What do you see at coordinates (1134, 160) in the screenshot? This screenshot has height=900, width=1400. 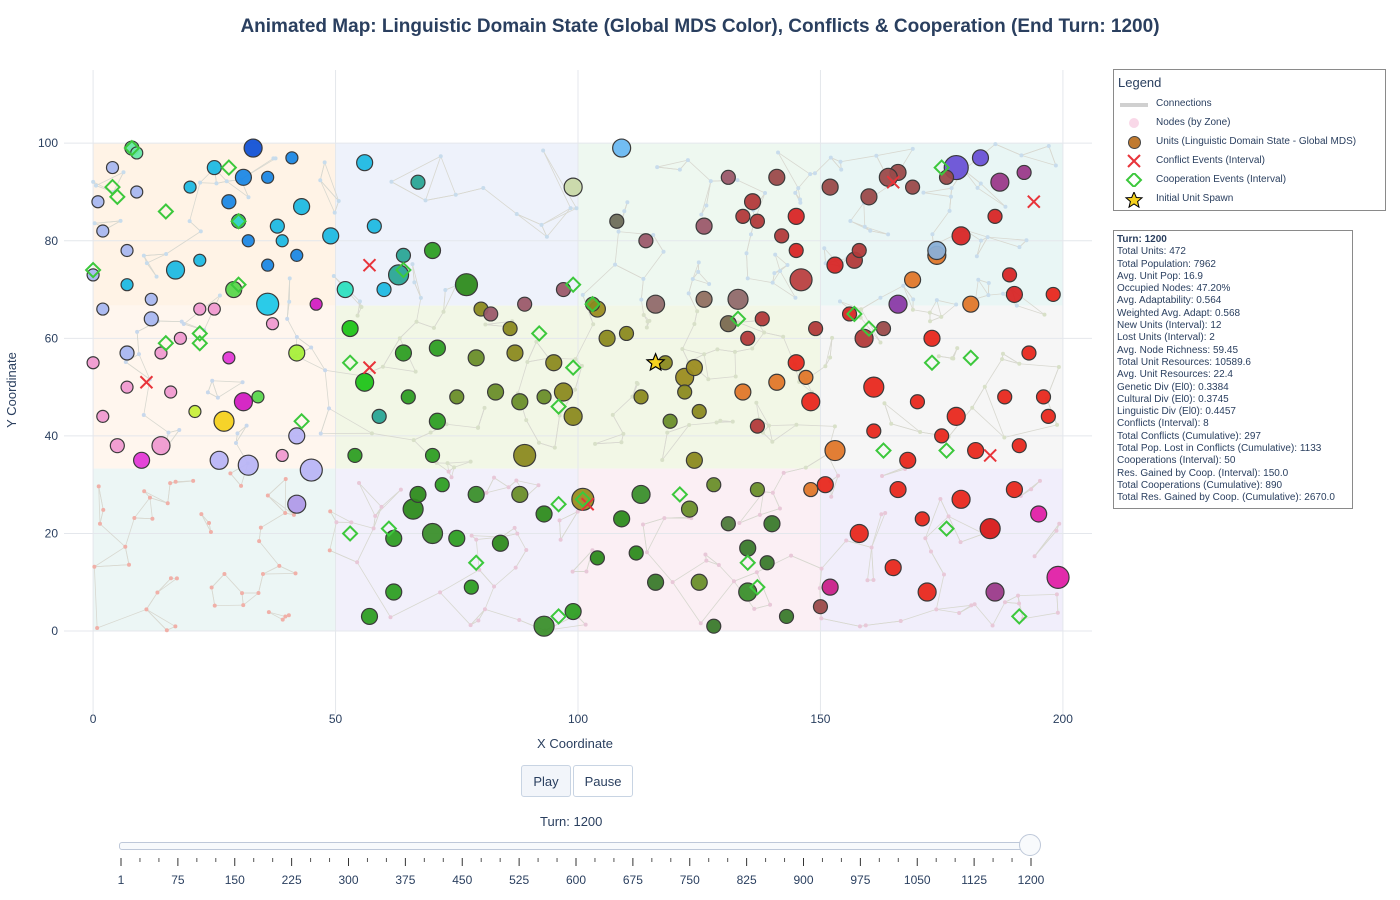 I see `x-swatch-icon` at bounding box center [1134, 160].